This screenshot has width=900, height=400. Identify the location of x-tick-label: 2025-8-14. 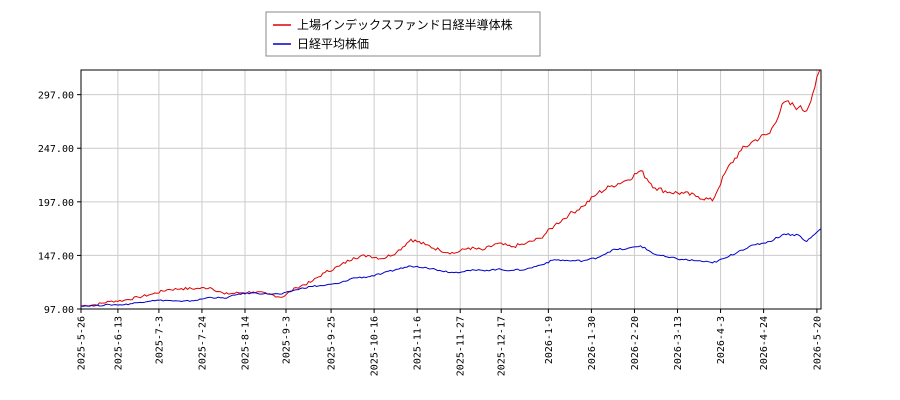
(245, 343).